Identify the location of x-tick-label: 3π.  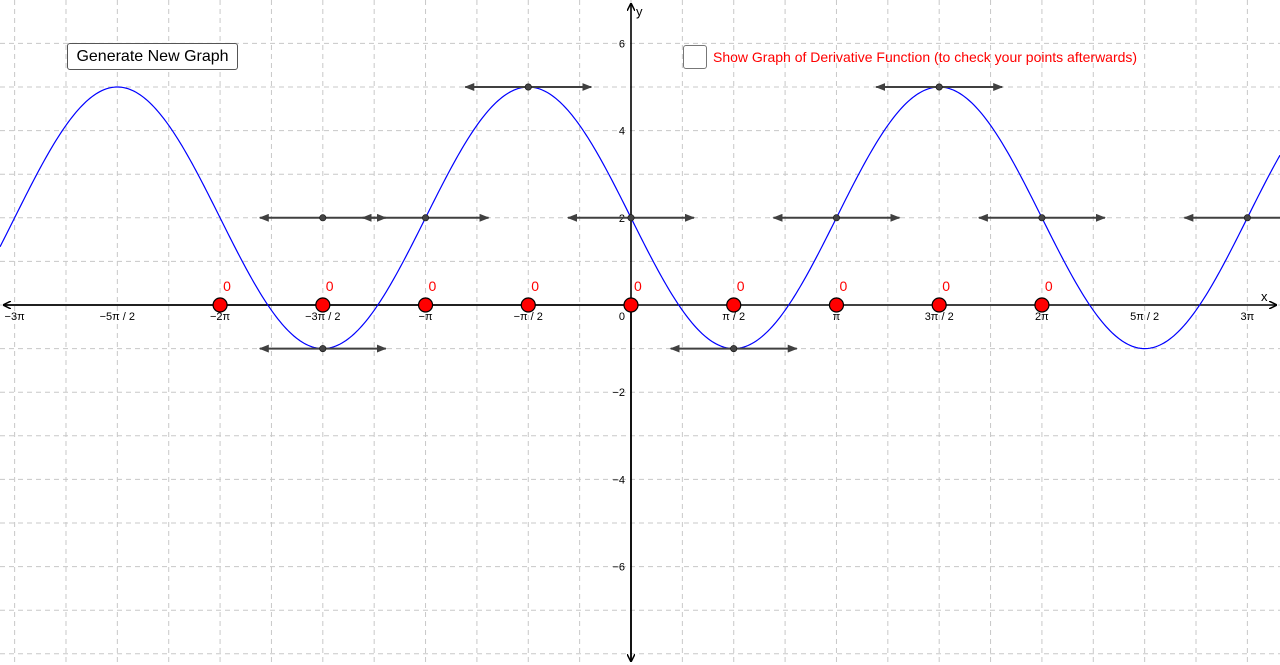
(1248, 317).